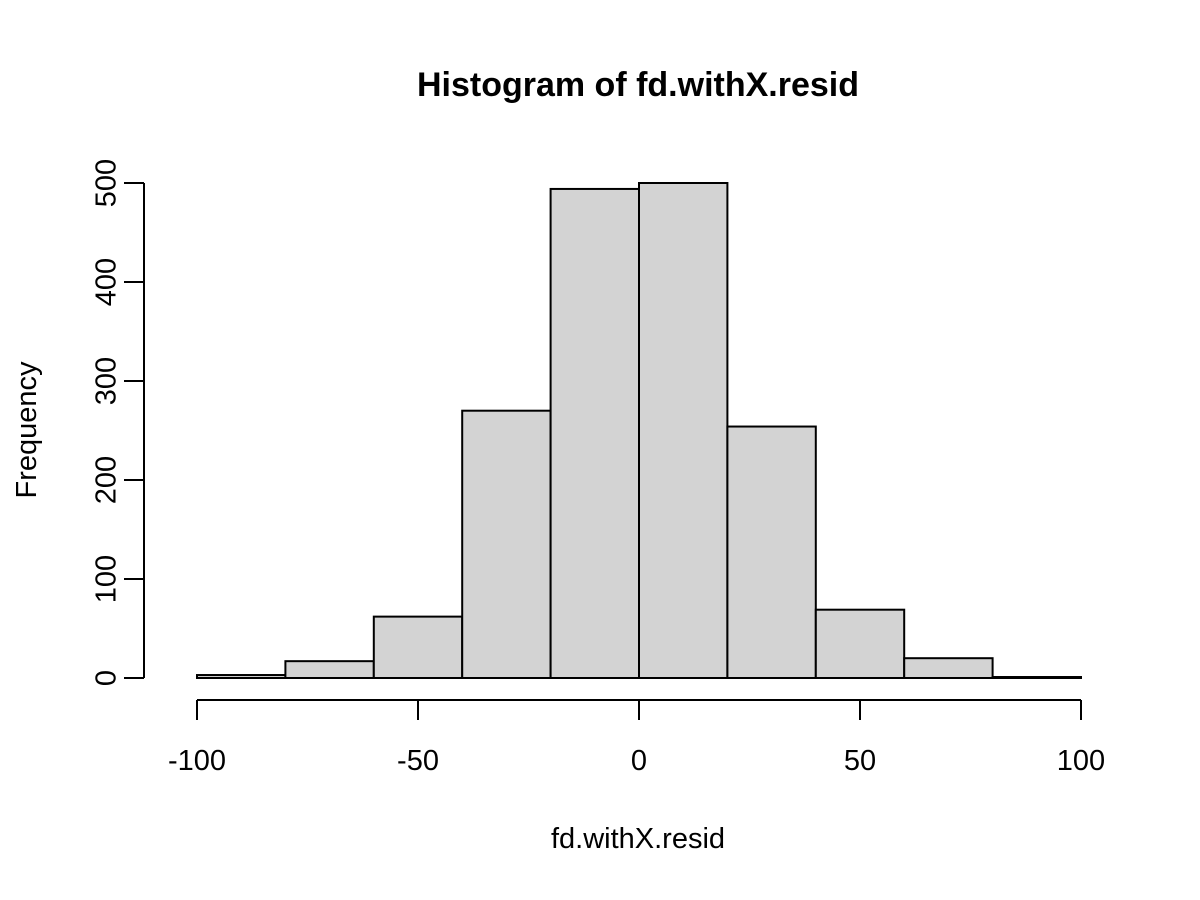 This screenshot has width=1200, height=900. What do you see at coordinates (118, 422) in the screenshot?
I see `y-axis: 0 100 200 300 400 500` at bounding box center [118, 422].